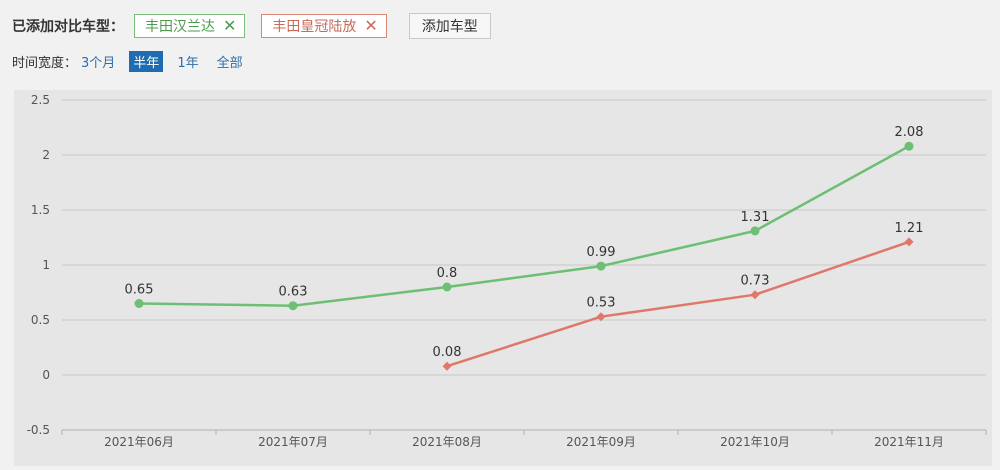  Describe the element at coordinates (188, 63) in the screenshot. I see `range-option-1-year: 1年` at that location.